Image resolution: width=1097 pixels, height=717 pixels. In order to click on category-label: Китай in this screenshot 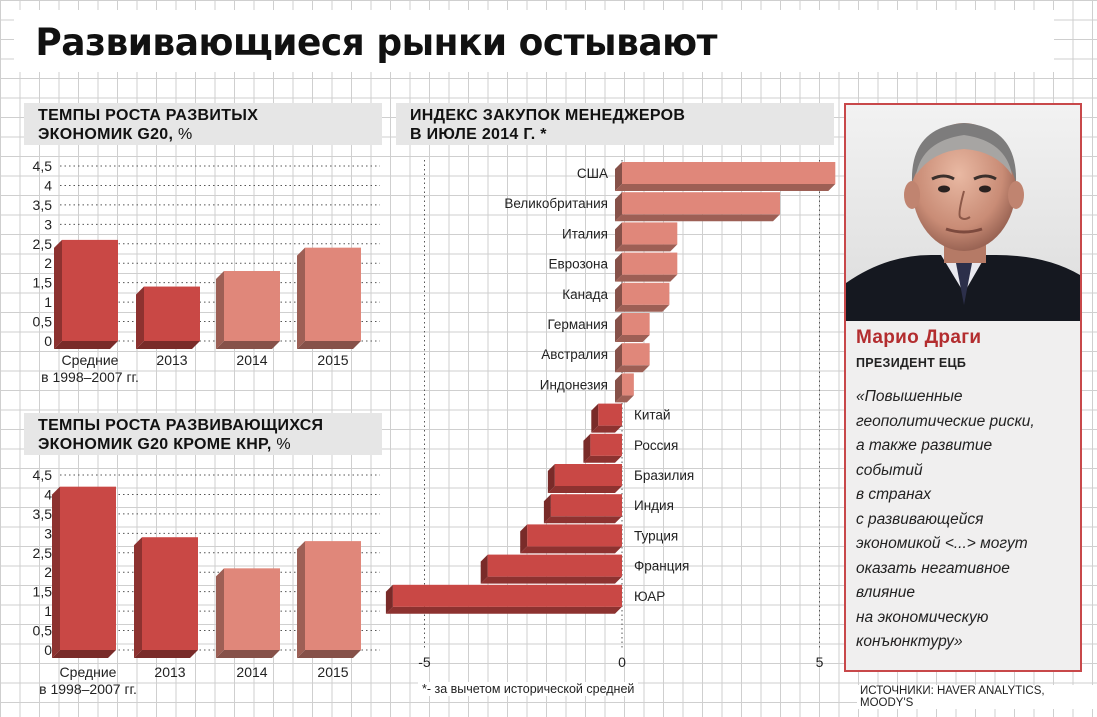, I will do `click(652, 415)`.